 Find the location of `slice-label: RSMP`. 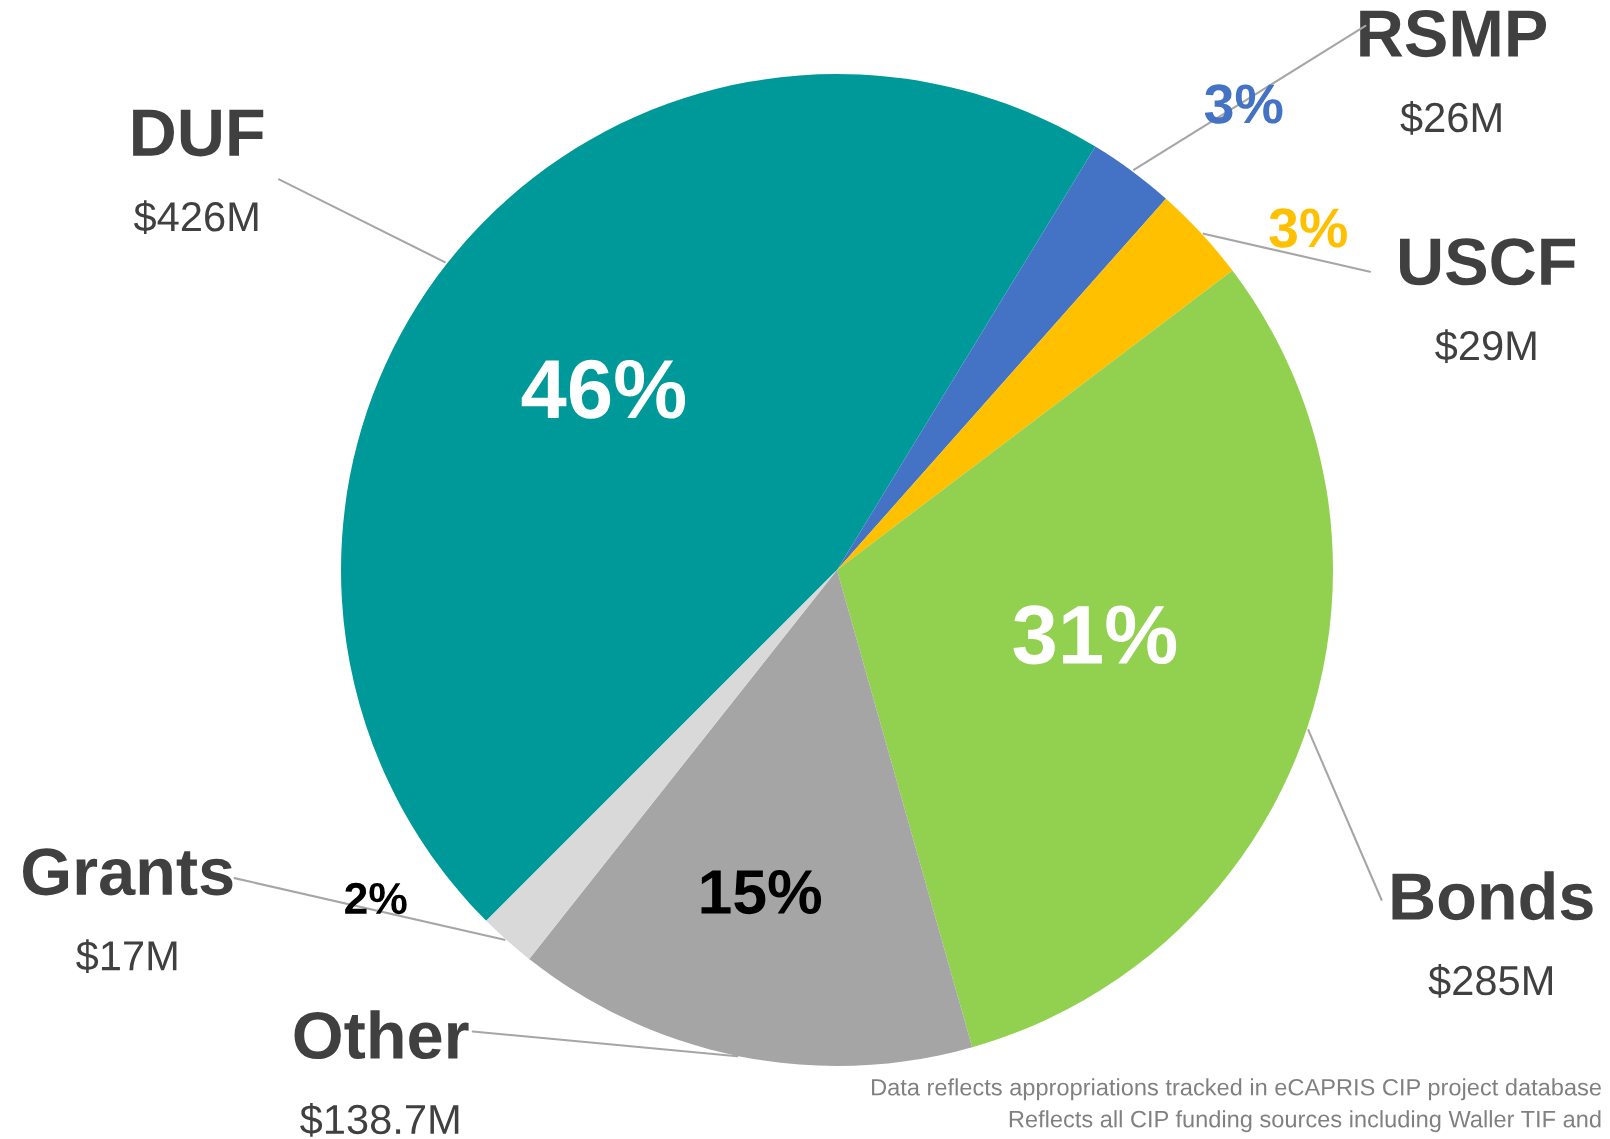

slice-label: RSMP is located at coordinates (1453, 33).